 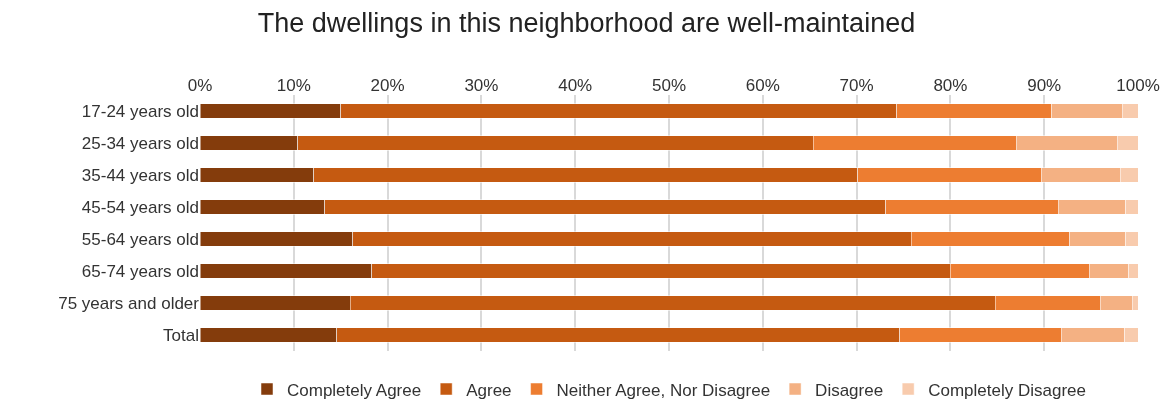 I want to click on y-tick-label: 45-54 years old, so click(x=140, y=207).